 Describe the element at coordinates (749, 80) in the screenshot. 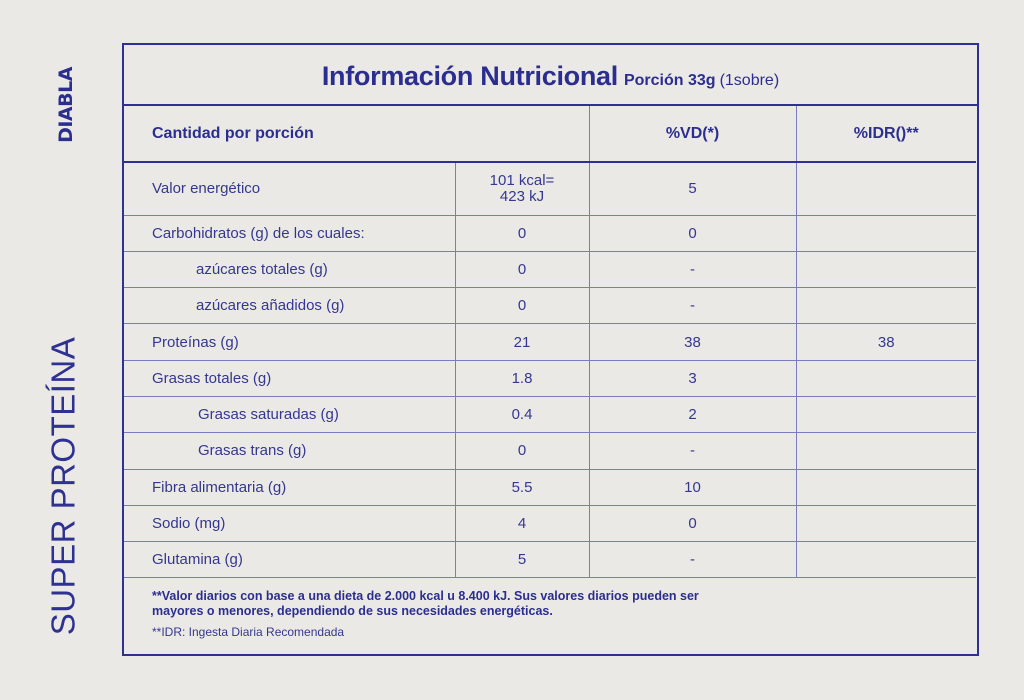

I see `portion-unit: (1sobre)` at that location.